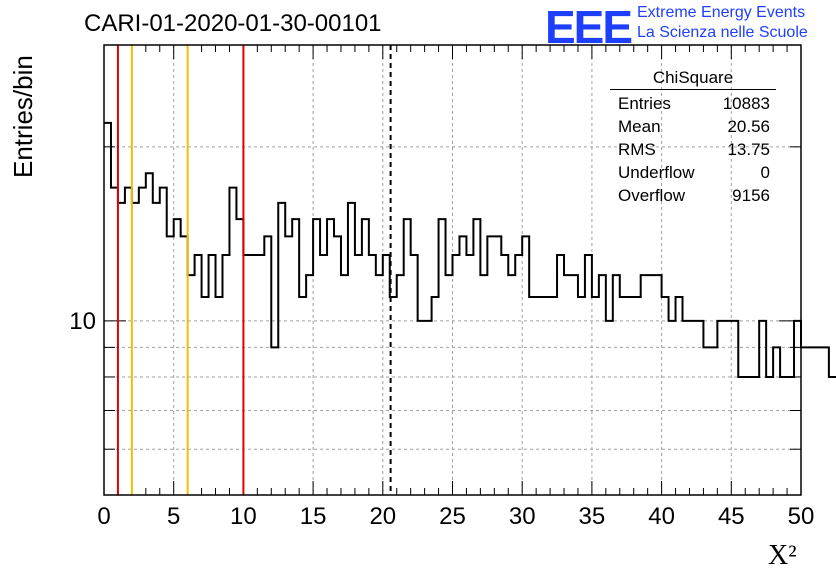 Image resolution: width=836 pixels, height=572 pixels. I want to click on logo-tagline-2: La Scienza nelle Scuole, so click(722, 32).